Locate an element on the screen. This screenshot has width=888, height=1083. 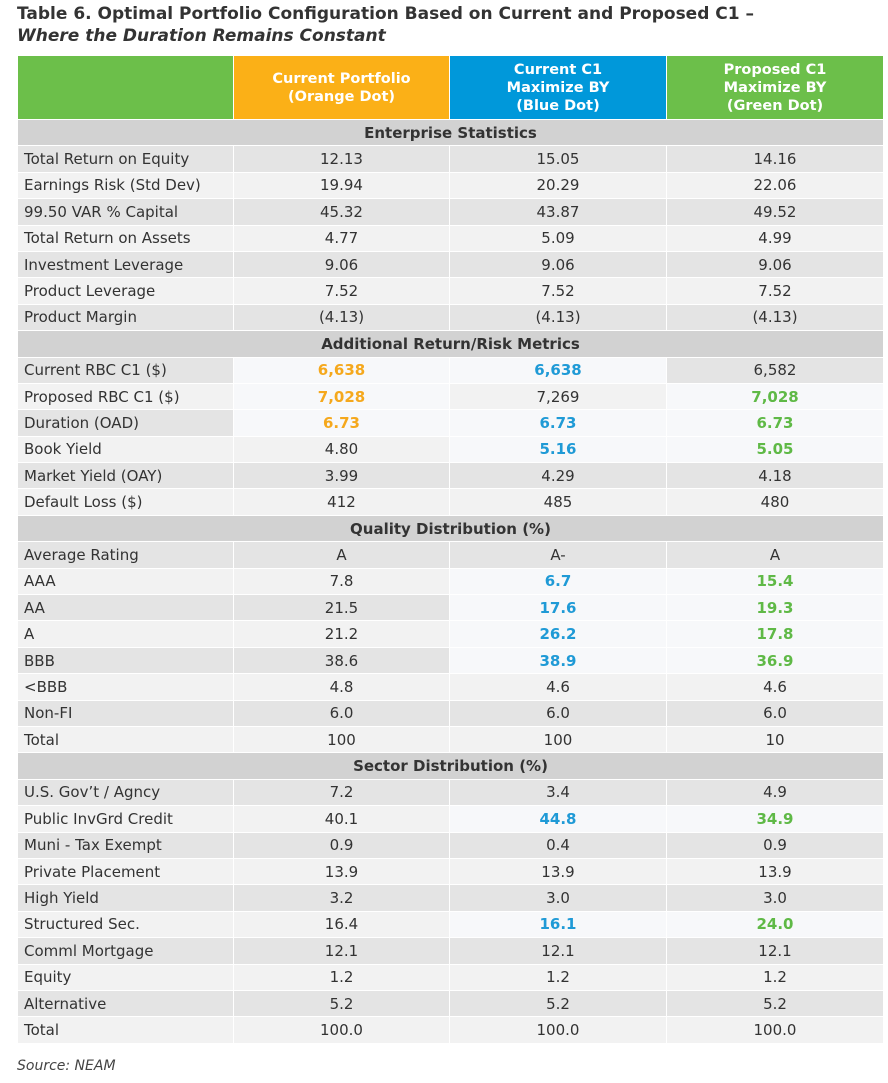
cell: 7.2 is located at coordinates (341, 792).